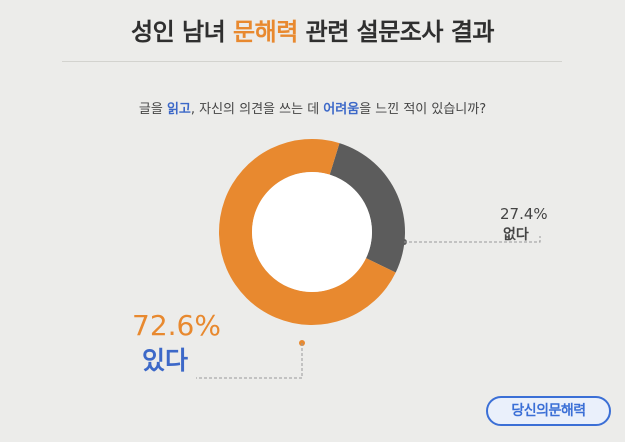 This screenshot has width=625, height=442. What do you see at coordinates (178, 109) in the screenshot?
I see `question-highlight-read: 읽고` at bounding box center [178, 109].